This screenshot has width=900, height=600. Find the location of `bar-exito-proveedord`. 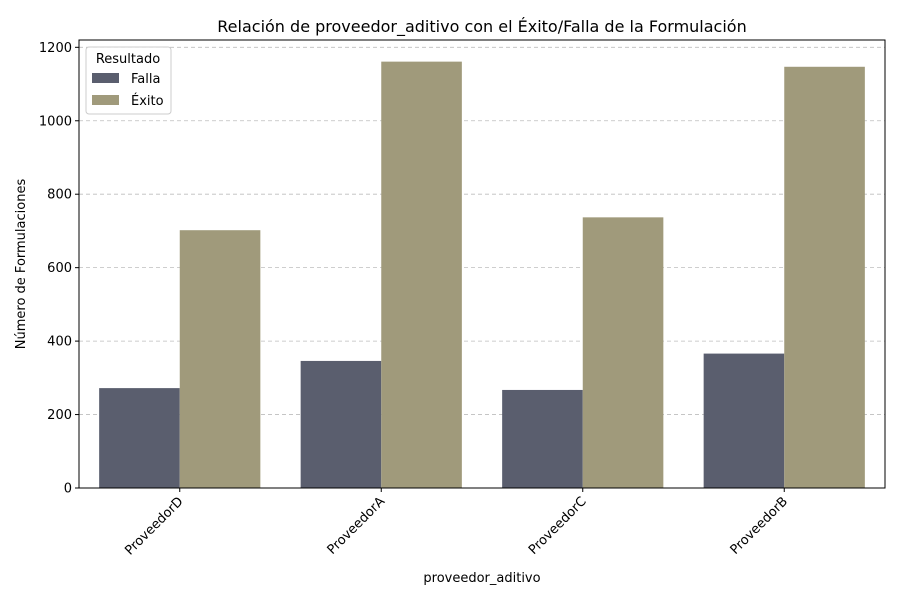

bar-exito-proveedord is located at coordinates (220, 359).